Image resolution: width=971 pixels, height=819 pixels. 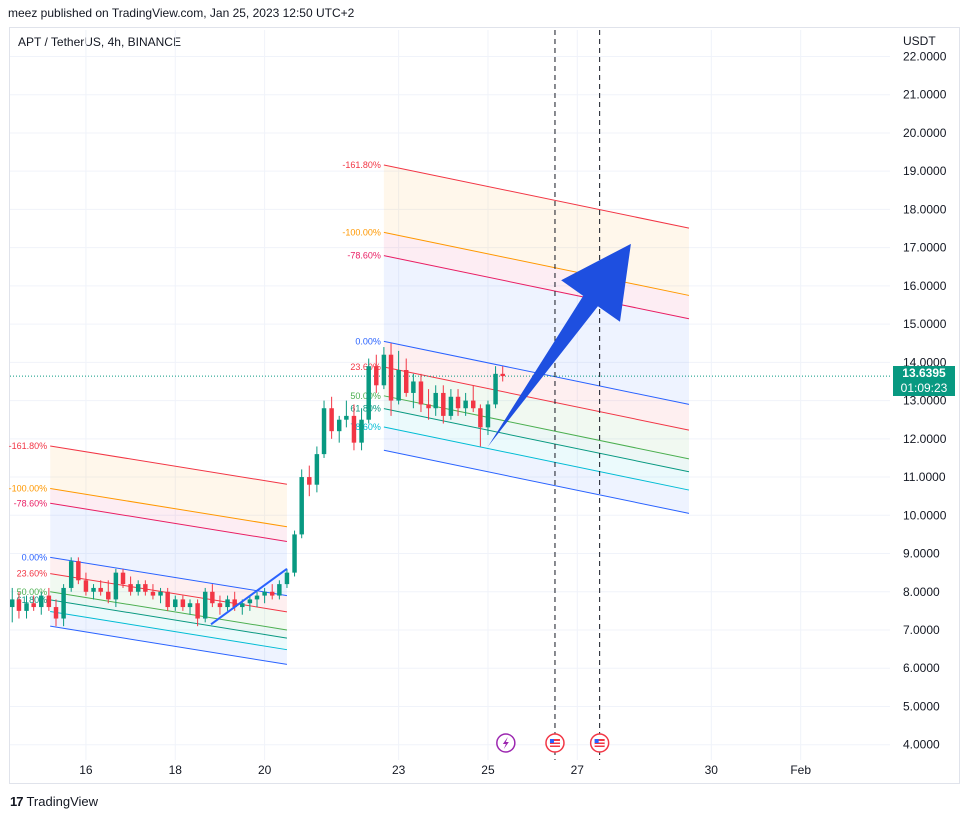 I want to click on fib-level-label: -161.80%, so click(x=361, y=165).